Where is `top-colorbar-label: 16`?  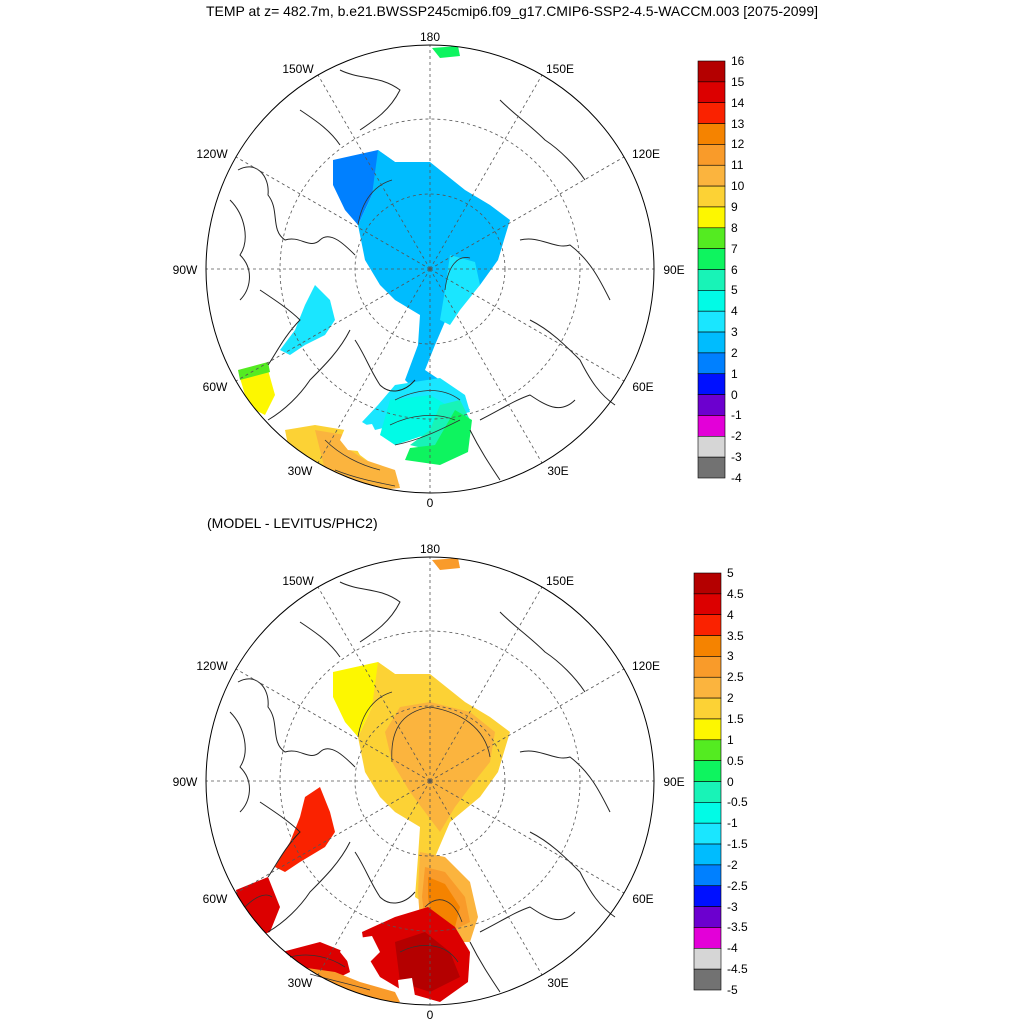 top-colorbar-label: 16 is located at coordinates (738, 61).